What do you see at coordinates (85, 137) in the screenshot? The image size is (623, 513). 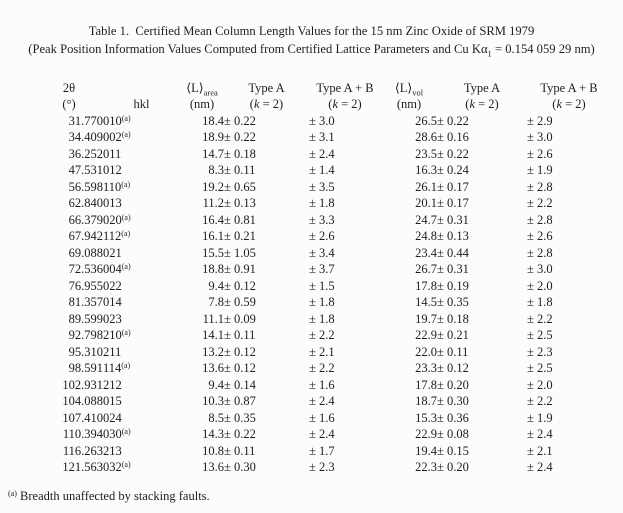 I see `cell-two-theta: 34.409` at bounding box center [85, 137].